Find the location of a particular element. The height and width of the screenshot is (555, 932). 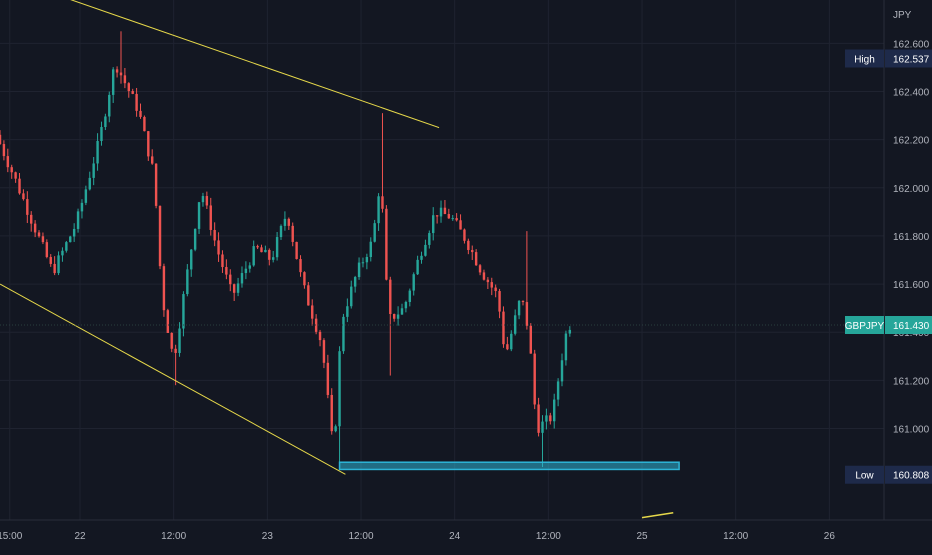

low-price-tag-title: Low is located at coordinates (864, 476).